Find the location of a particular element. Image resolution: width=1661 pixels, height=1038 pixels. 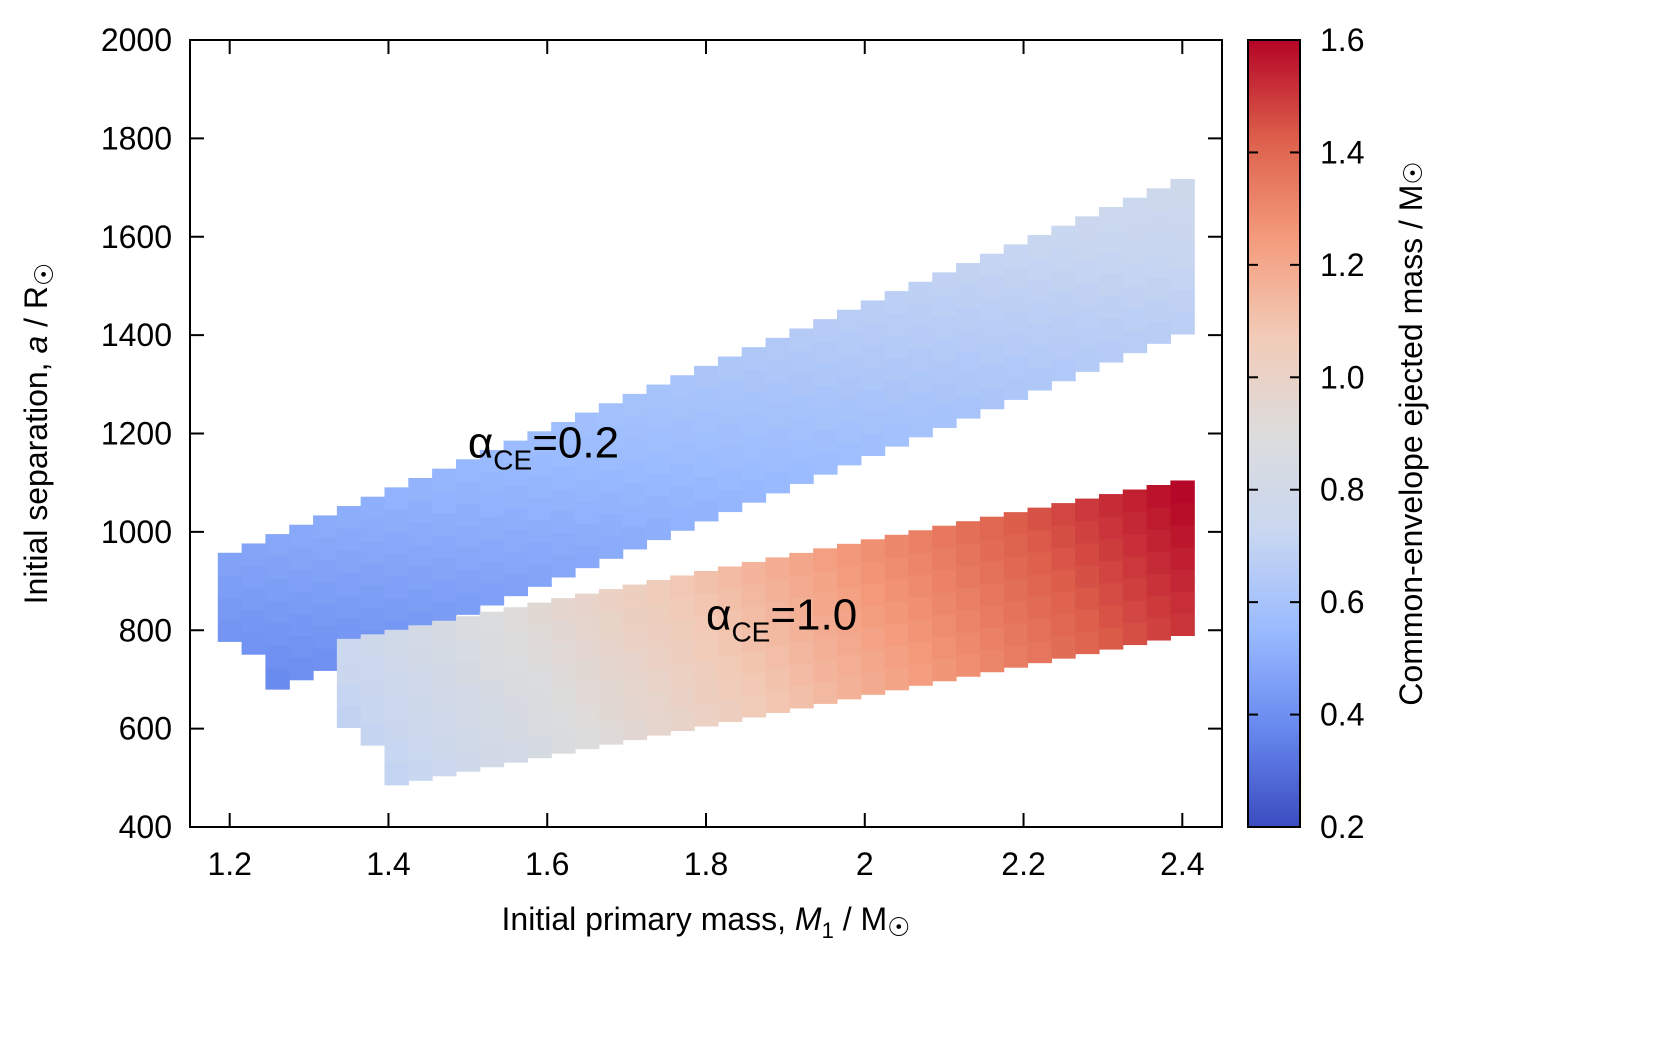

x-tick-label: 1.2 is located at coordinates (229, 864).